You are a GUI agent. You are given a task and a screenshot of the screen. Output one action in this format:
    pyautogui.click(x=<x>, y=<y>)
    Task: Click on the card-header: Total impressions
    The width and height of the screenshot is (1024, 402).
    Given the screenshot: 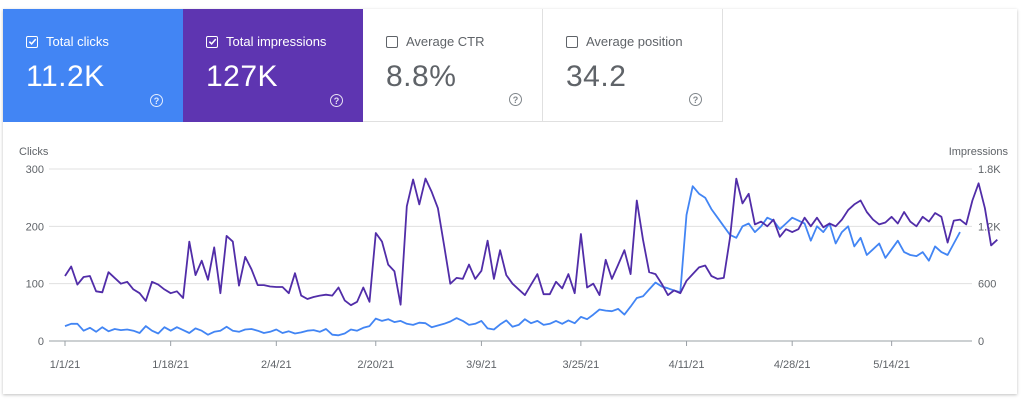 What is the action you would take?
    pyautogui.click(x=266, y=41)
    